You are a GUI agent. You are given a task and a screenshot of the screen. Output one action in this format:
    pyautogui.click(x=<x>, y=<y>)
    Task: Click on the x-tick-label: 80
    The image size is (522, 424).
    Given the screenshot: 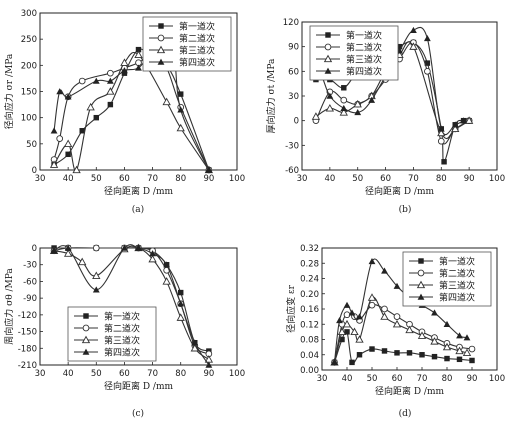 What is the action you would take?
    pyautogui.click(x=180, y=179)
    